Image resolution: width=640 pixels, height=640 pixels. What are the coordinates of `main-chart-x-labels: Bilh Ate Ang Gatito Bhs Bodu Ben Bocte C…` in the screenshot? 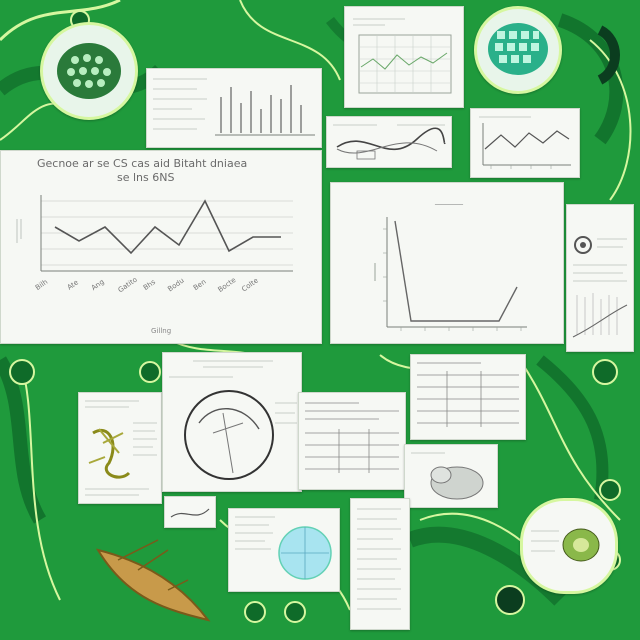 It's located at (163, 296).